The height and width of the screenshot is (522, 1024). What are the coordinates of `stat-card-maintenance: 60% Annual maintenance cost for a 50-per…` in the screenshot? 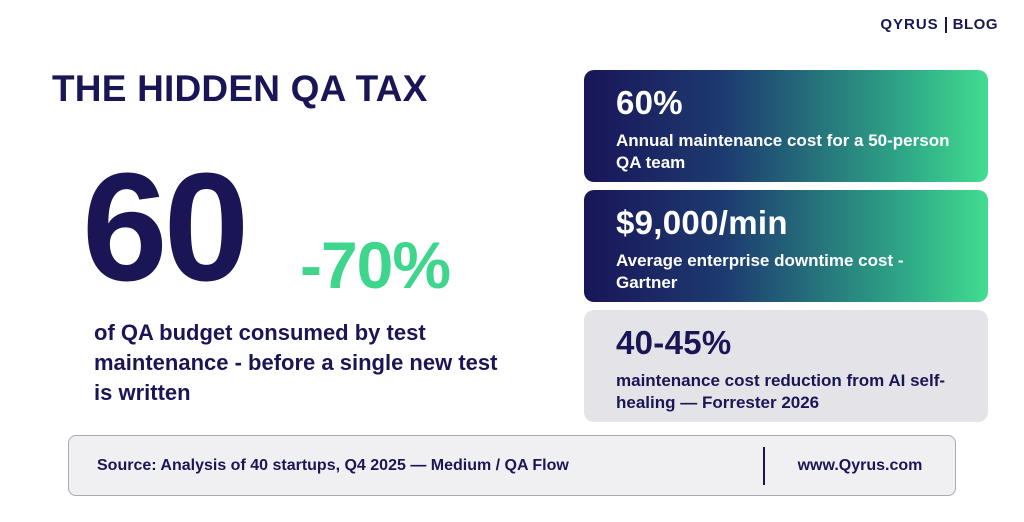 It's located at (786, 126).